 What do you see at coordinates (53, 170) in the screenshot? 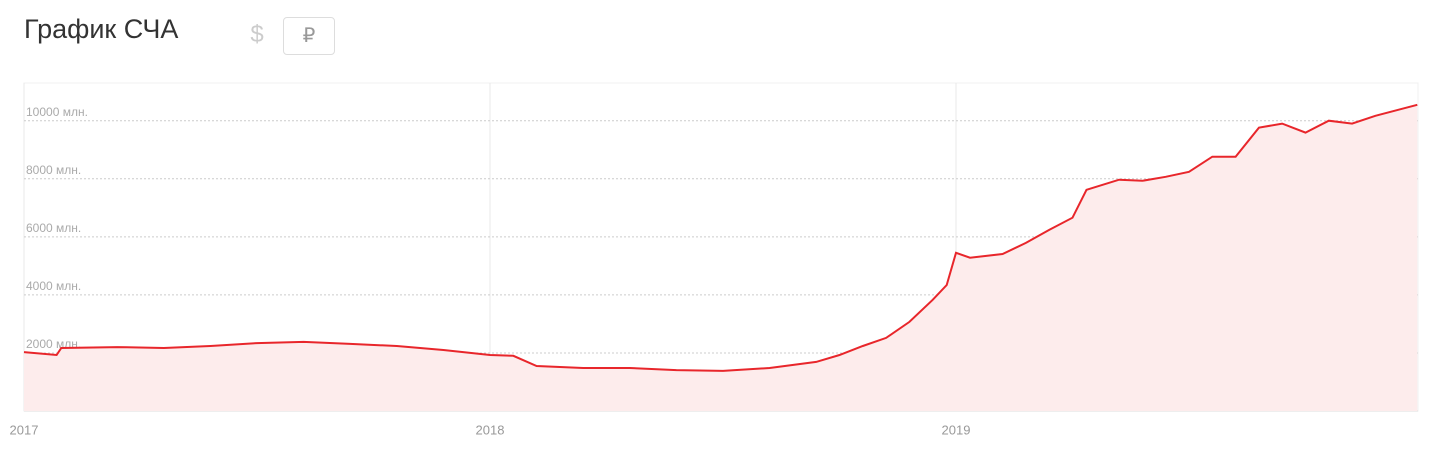
I see `y-tick-label: 8000 млн.` at bounding box center [53, 170].